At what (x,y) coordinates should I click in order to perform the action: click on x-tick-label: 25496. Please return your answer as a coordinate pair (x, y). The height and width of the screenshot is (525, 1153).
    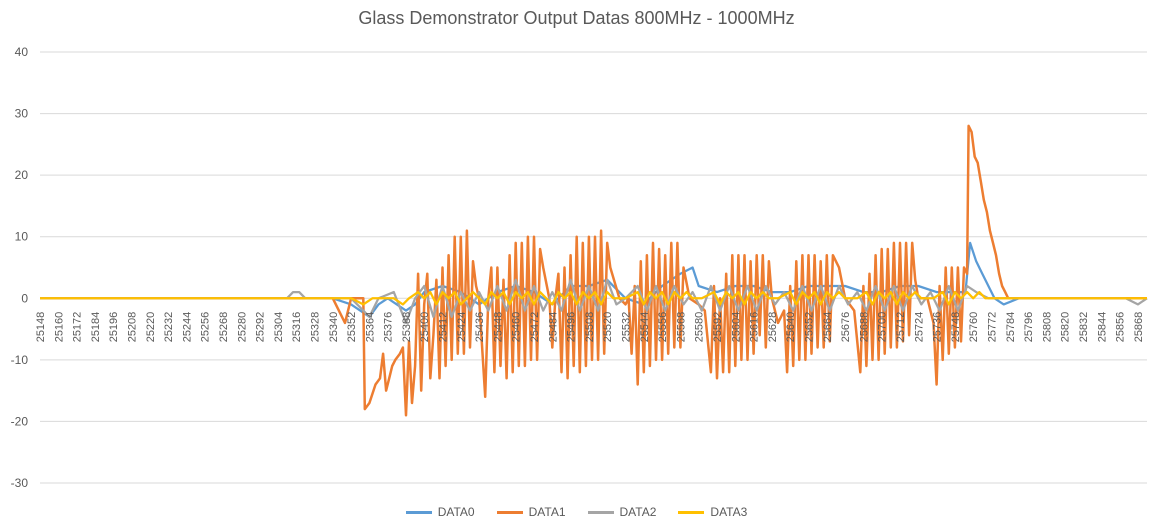
    Looking at the image, I should click on (572, 327).